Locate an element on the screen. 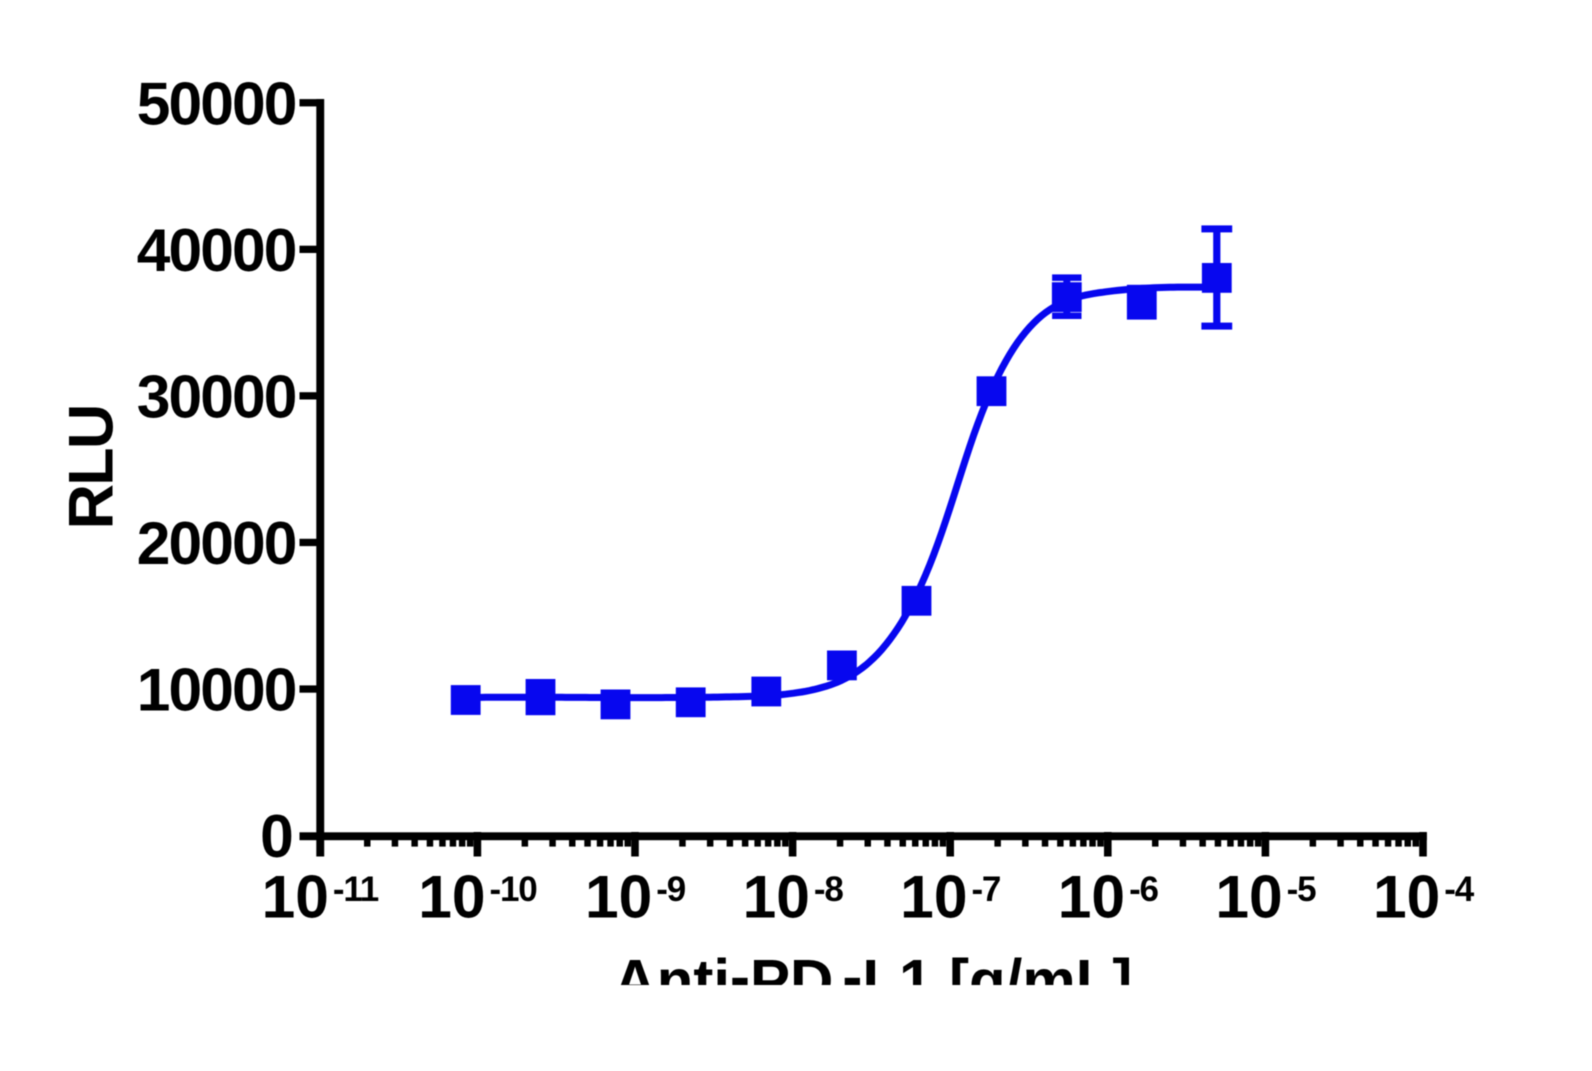 The width and height of the screenshot is (1592, 1071). svg-text: 0 is located at coordinates (277, 836).